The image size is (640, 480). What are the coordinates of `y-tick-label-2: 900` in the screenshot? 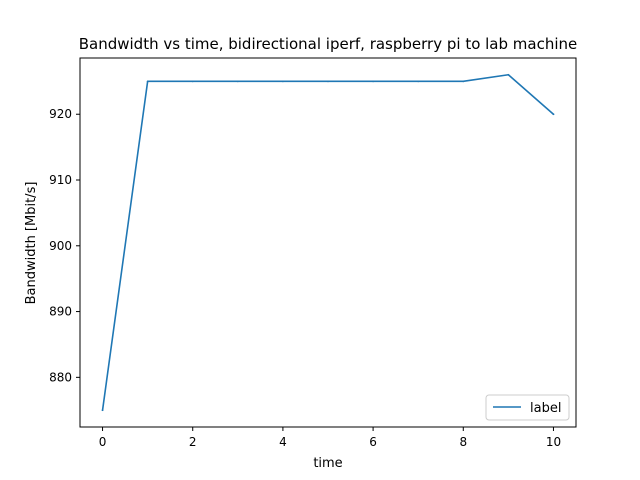 It's located at (60, 246).